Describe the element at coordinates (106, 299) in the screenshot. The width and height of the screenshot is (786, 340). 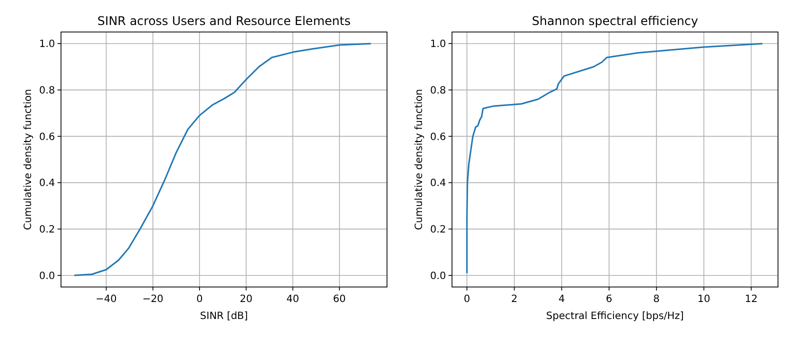
I see `x-tick-label: −40` at that location.